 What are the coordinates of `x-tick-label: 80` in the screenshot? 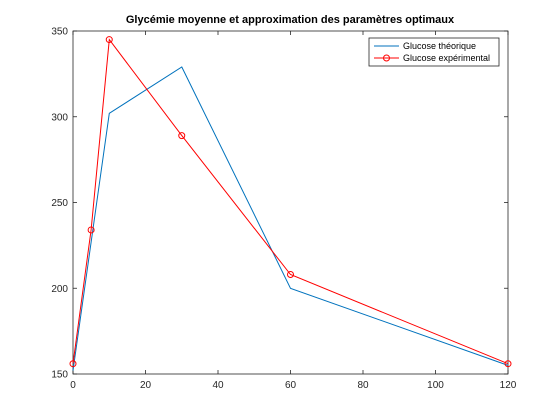 It's located at (363, 385).